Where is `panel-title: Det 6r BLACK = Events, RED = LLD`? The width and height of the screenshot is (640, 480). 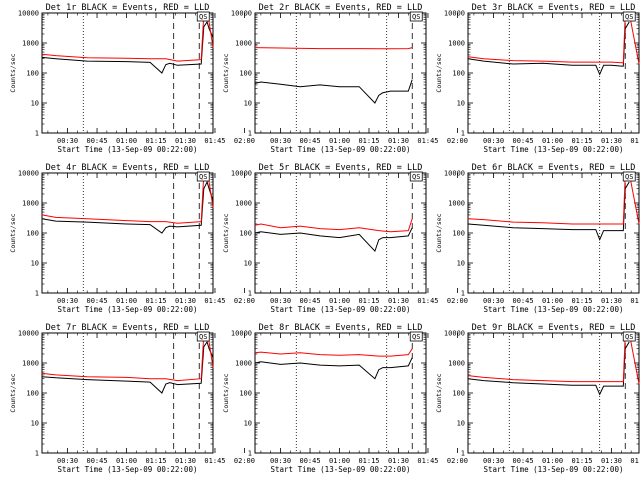
panel-title: Det 6r BLACK = Events, RED = LLD is located at coordinates (554, 168).